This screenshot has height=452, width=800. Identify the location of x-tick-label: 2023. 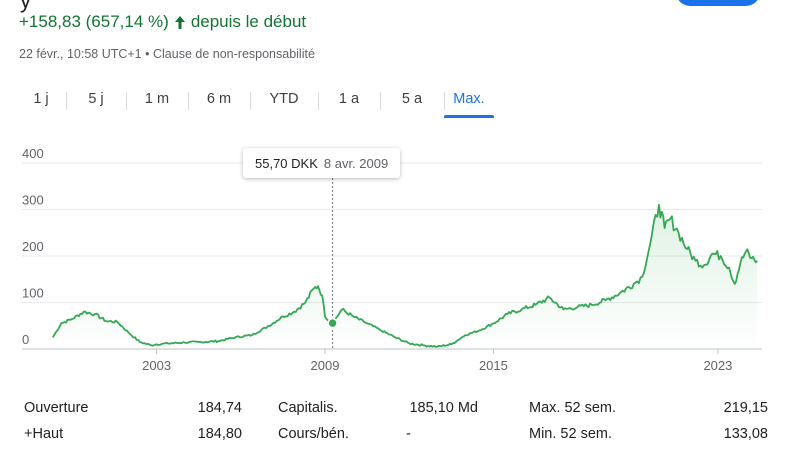
(717, 365).